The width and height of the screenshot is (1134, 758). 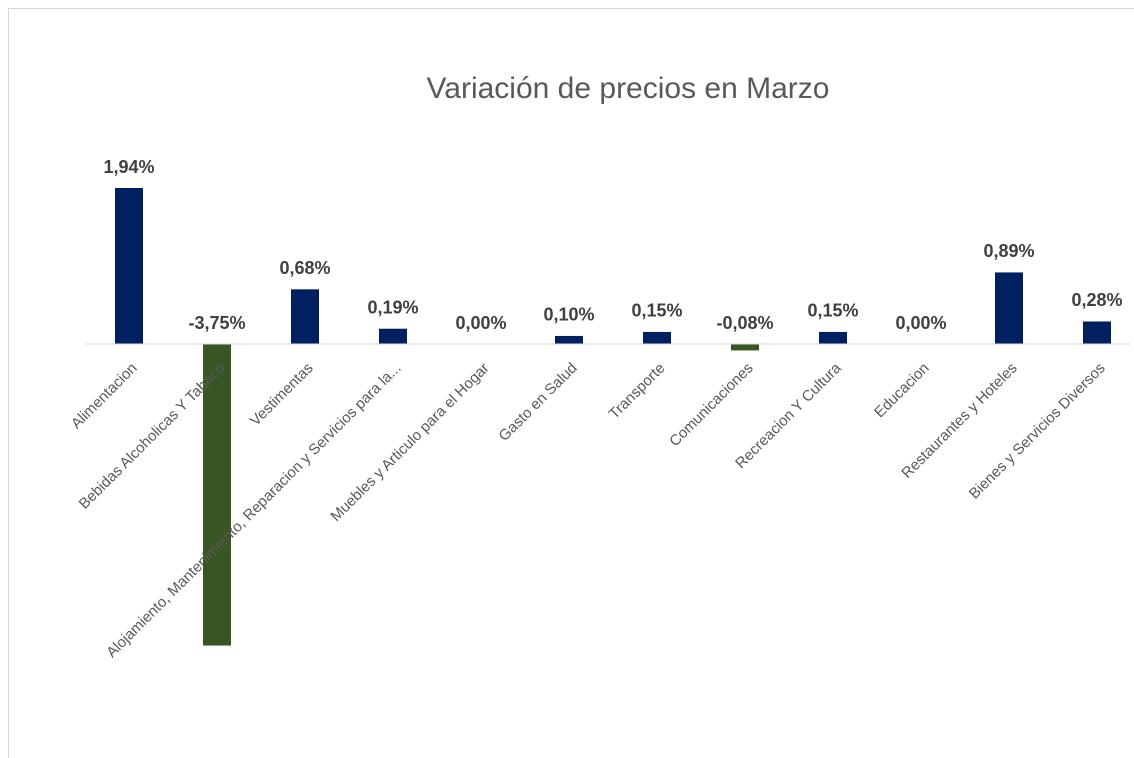 What do you see at coordinates (568, 315) in the screenshot?
I see `data-label: 0,10%` at bounding box center [568, 315].